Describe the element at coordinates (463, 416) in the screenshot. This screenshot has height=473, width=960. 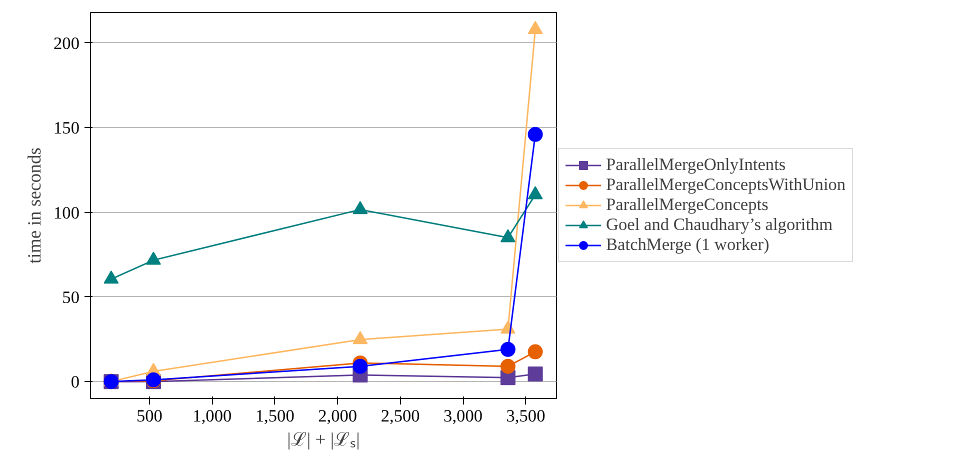
I see `x-tick-label: 3,000` at that location.